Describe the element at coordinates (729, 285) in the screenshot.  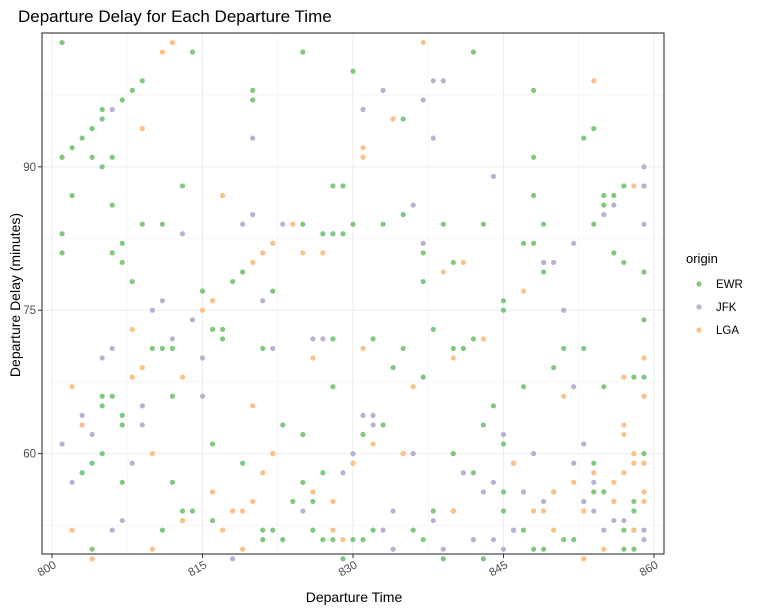
I see `legend-label-ewr: EWR` at that location.